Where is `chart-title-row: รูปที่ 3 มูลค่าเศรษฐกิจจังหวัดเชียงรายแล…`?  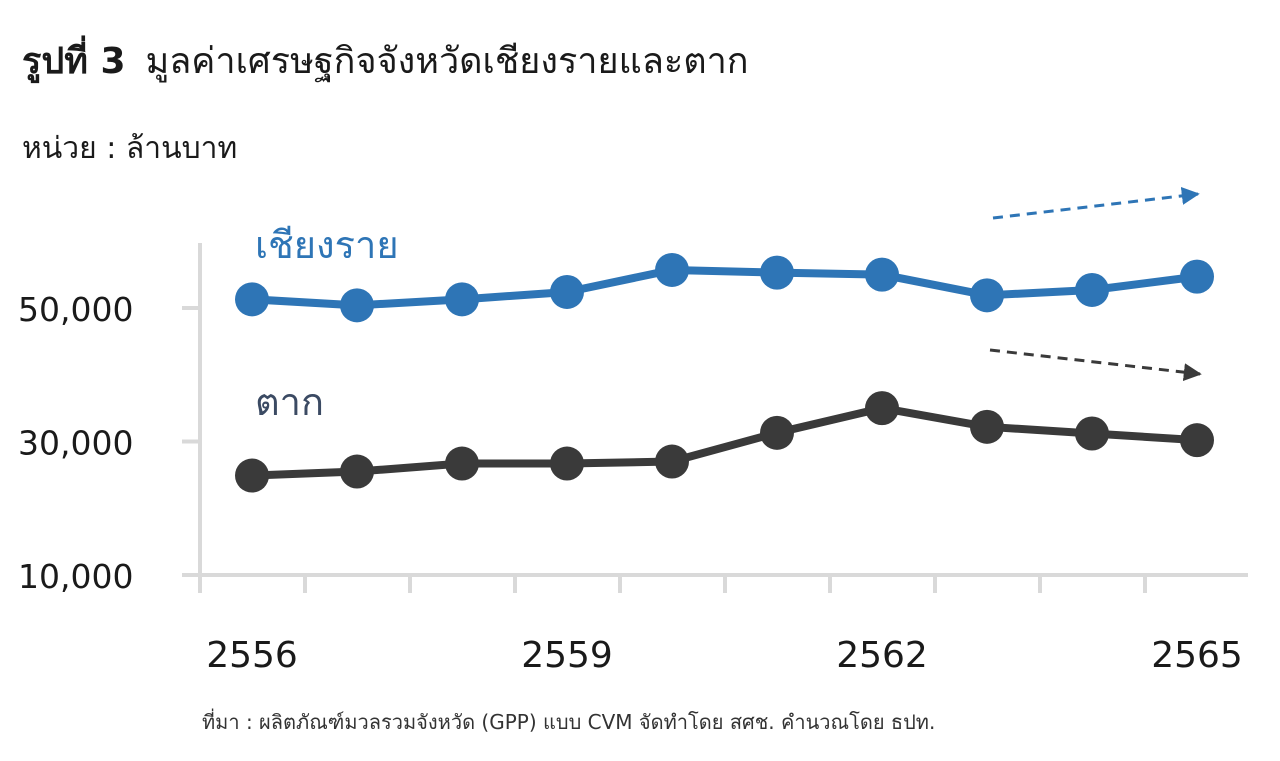
chart-title-row: รูปที่ 3 มูลค่าเศรษฐกิจจังหวัดเชียงรายแล… is located at coordinates (385, 60).